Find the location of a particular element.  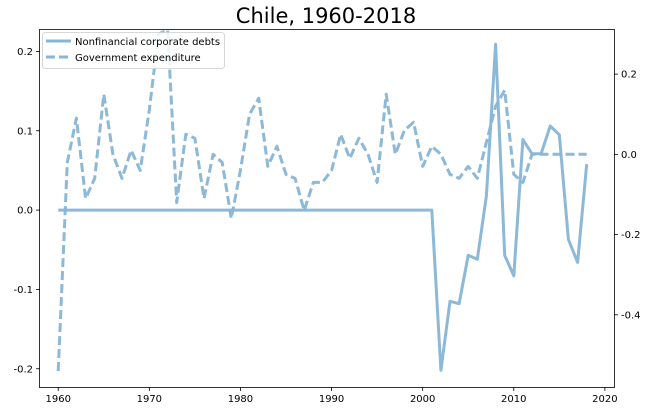

x-tick-label: 2010 is located at coordinates (513, 399).